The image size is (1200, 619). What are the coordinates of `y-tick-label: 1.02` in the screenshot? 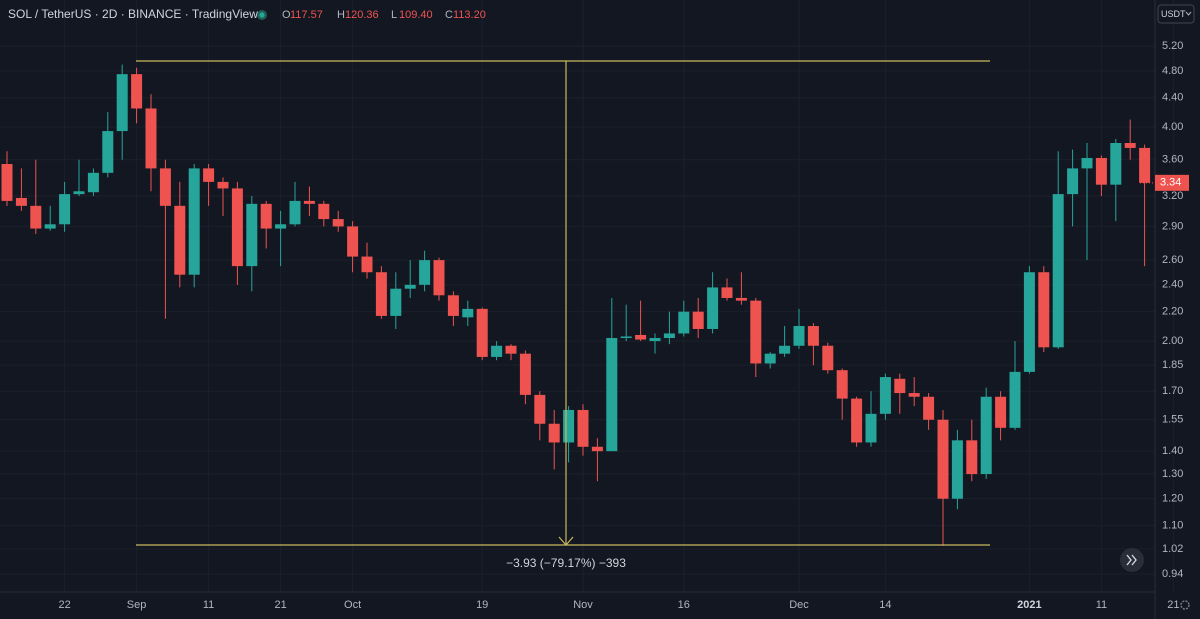 It's located at (1172, 549).